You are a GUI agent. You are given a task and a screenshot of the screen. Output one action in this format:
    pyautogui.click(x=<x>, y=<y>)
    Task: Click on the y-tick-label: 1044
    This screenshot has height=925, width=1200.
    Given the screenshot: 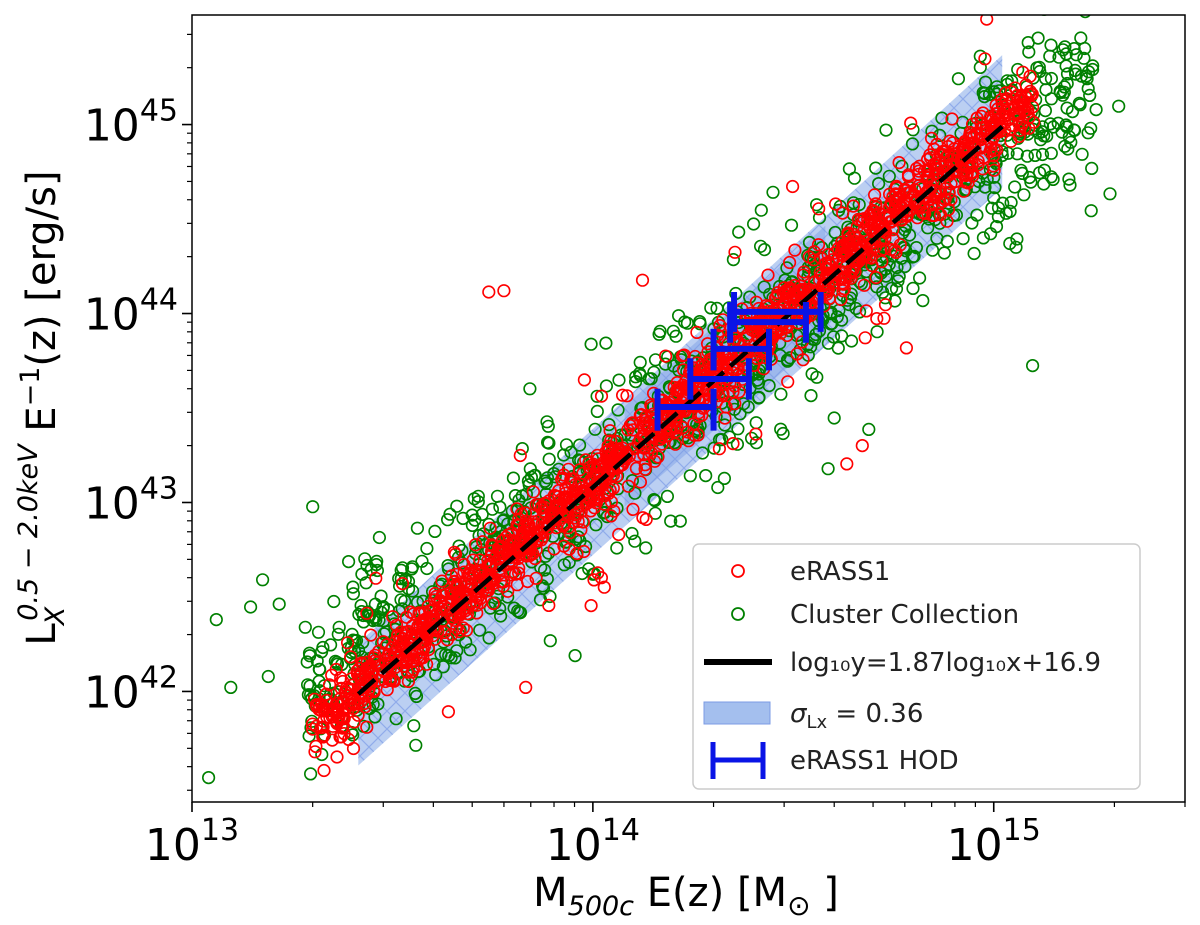 What is the action you would take?
    pyautogui.click(x=131, y=312)
    